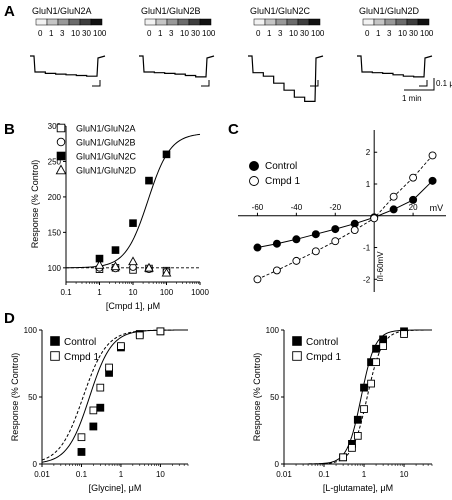 The width and height of the screenshot is (452, 500). What do you see at coordinates (297, 207) in the screenshot?
I see `x-tick-label: -40` at bounding box center [297, 207].